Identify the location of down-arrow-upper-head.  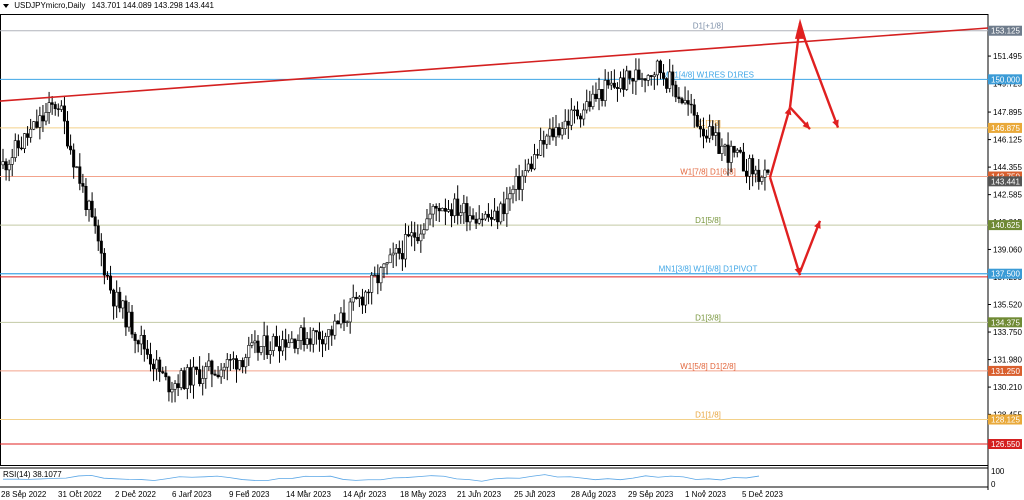
(835, 123).